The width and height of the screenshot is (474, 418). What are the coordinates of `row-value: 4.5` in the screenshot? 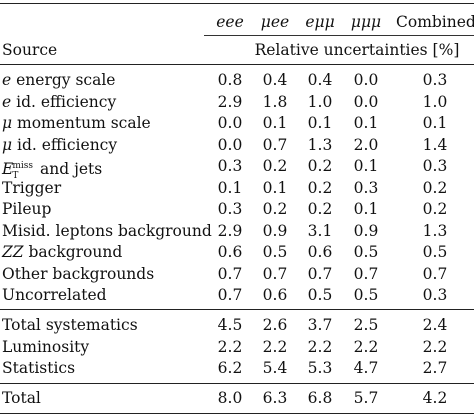 It's located at (230, 325).